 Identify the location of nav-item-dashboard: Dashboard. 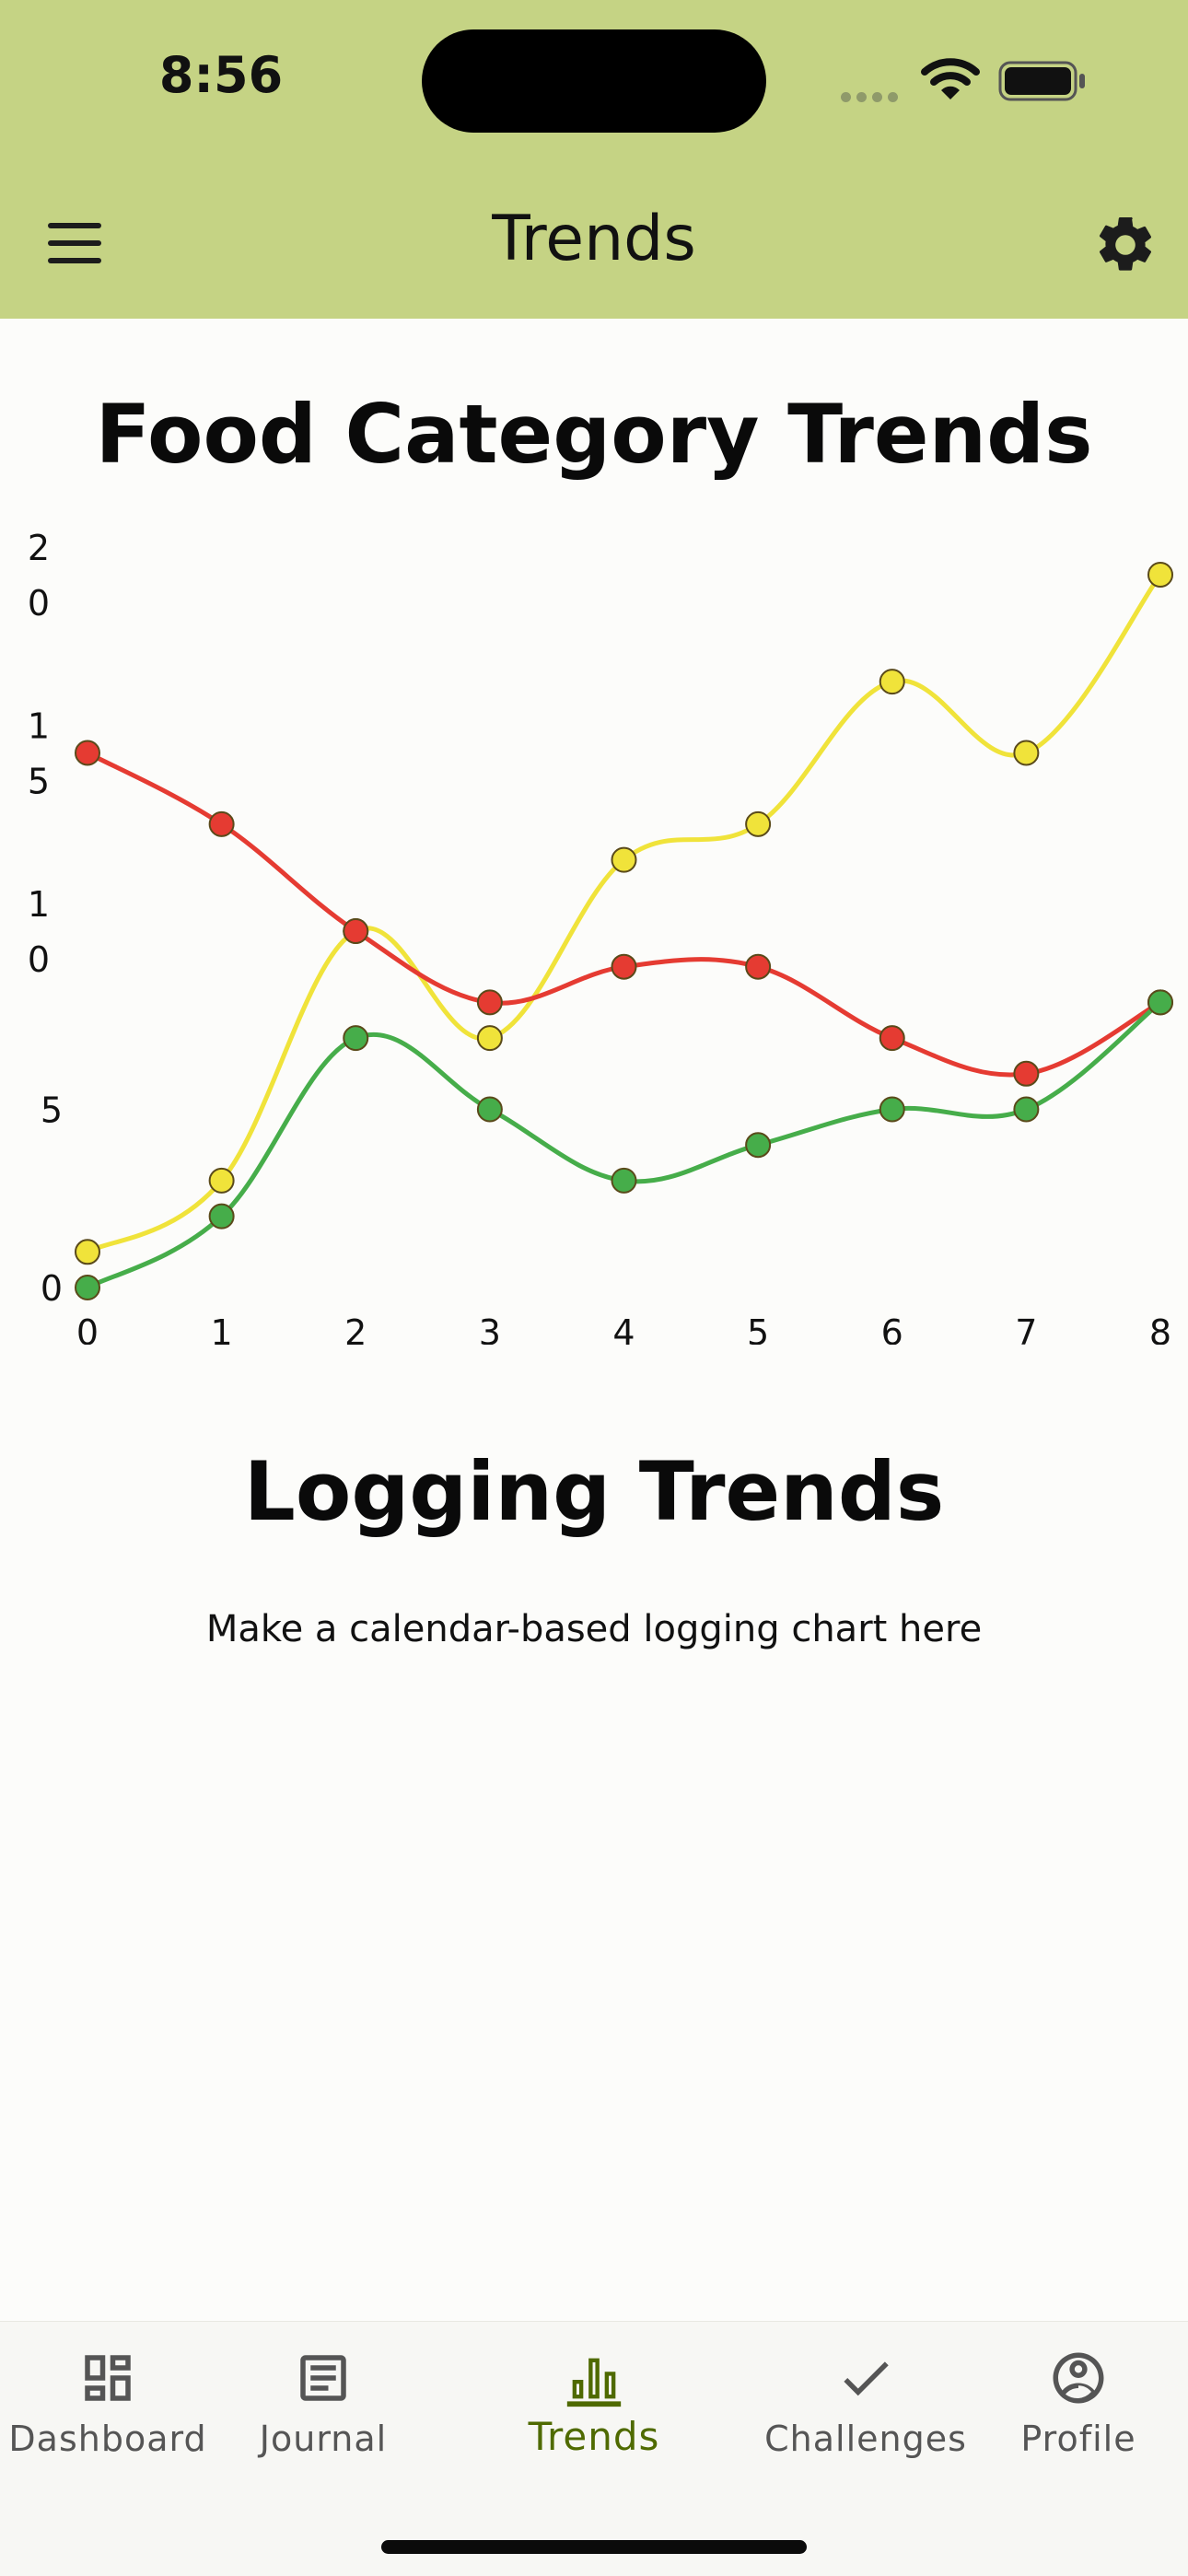
(107, 2414).